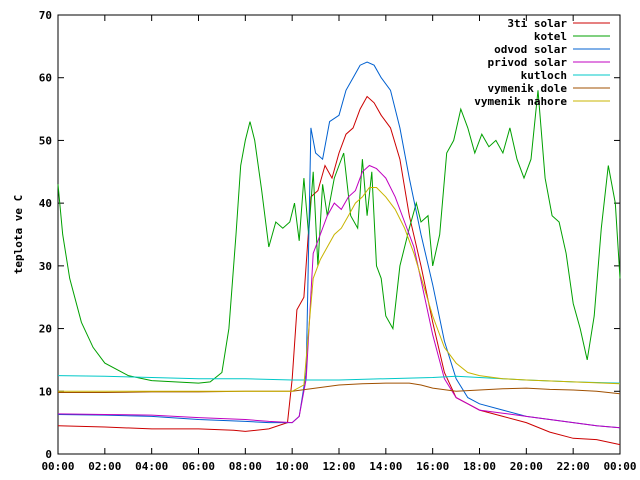 The width and height of the screenshot is (640, 480). Describe the element at coordinates (45, 78) in the screenshot. I see `y-tick-label: 60` at that location.